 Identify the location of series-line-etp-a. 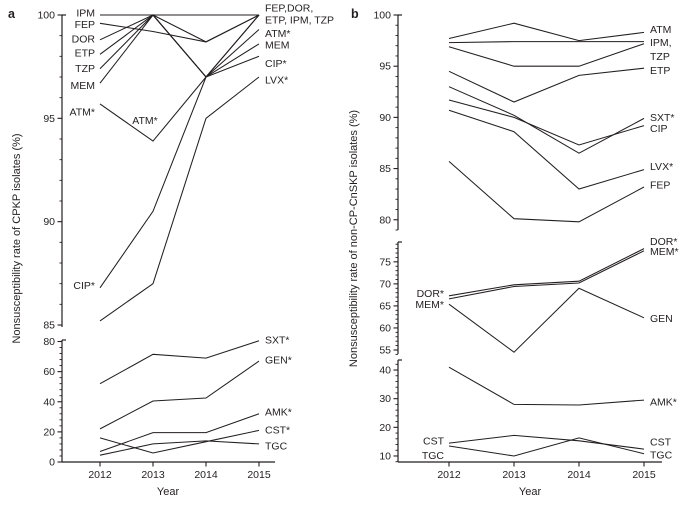
(179, 34).